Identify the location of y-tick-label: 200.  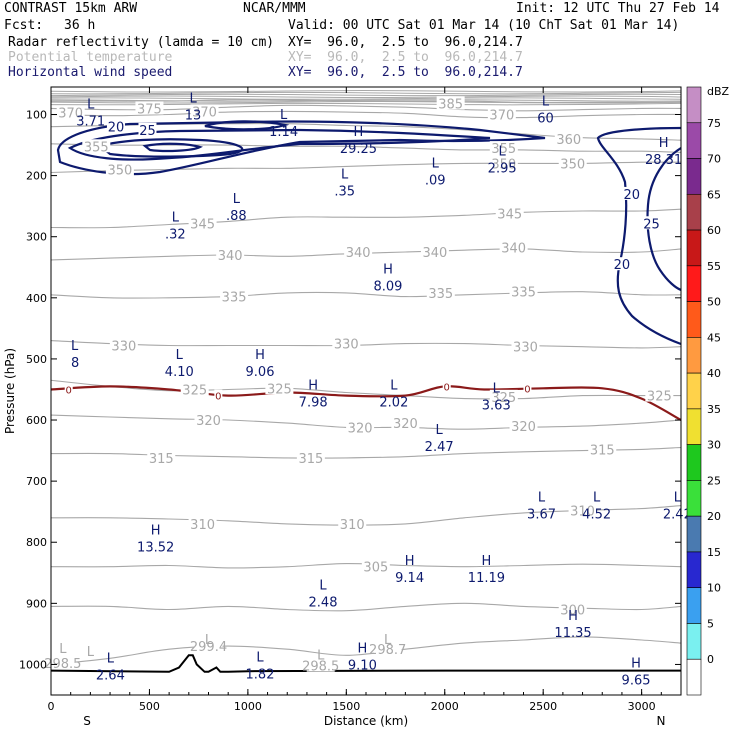
(36, 176).